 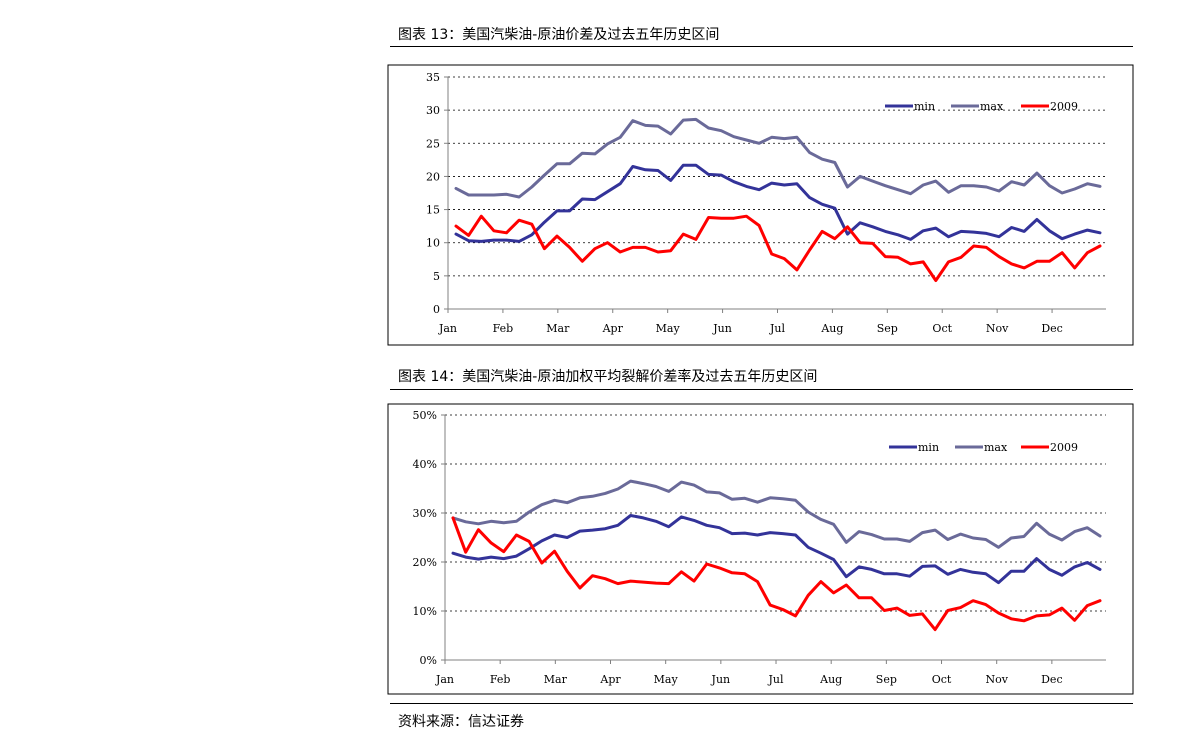 What do you see at coordinates (436, 276) in the screenshot?
I see `y-tick-label: 5` at bounding box center [436, 276].